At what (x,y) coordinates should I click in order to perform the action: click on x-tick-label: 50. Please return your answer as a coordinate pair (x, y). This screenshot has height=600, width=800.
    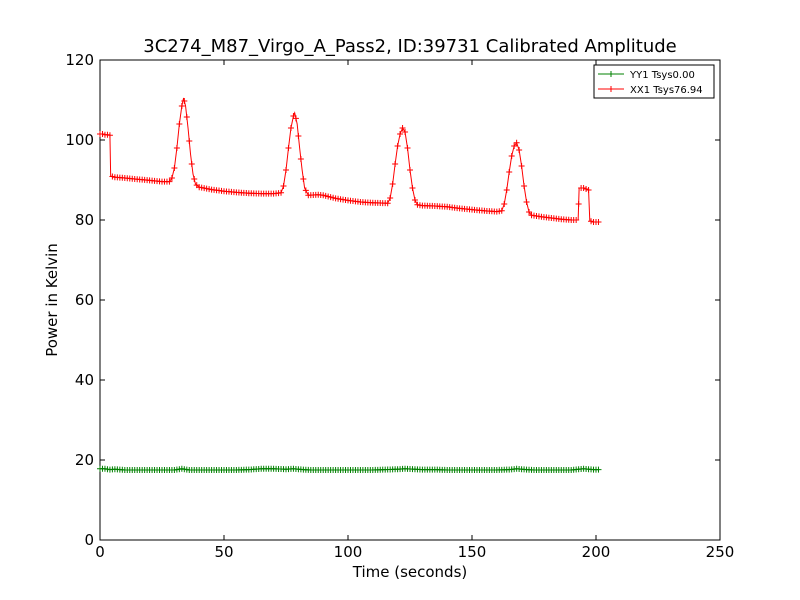
    Looking at the image, I should click on (223, 552).